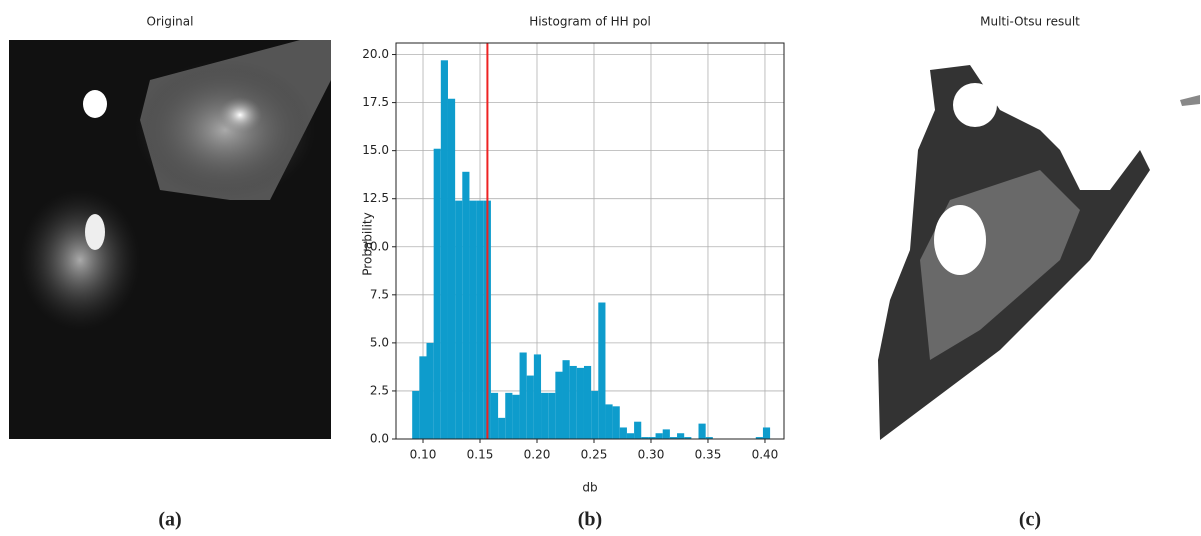 The width and height of the screenshot is (1201, 536). Describe the element at coordinates (379, 294) in the screenshot. I see `y-tick-label: 7.5` at that location.